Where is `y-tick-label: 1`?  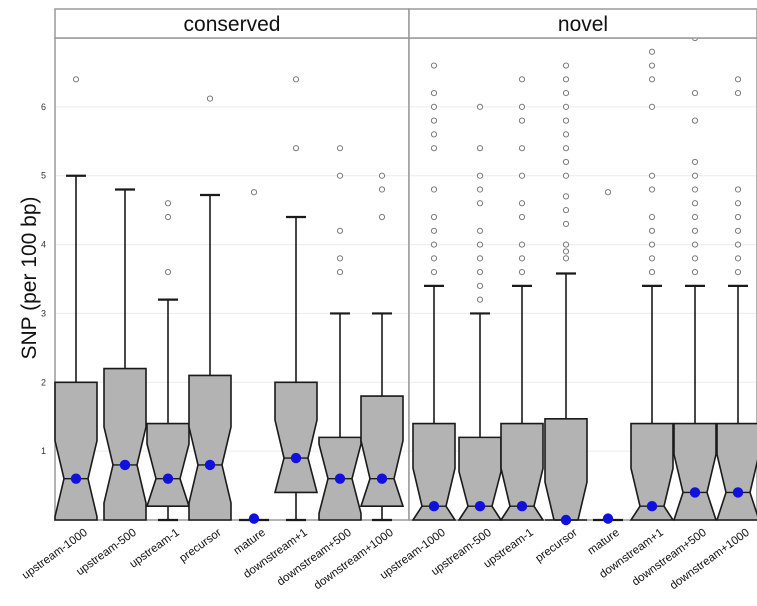 y-tick-label: 1 is located at coordinates (43, 451).